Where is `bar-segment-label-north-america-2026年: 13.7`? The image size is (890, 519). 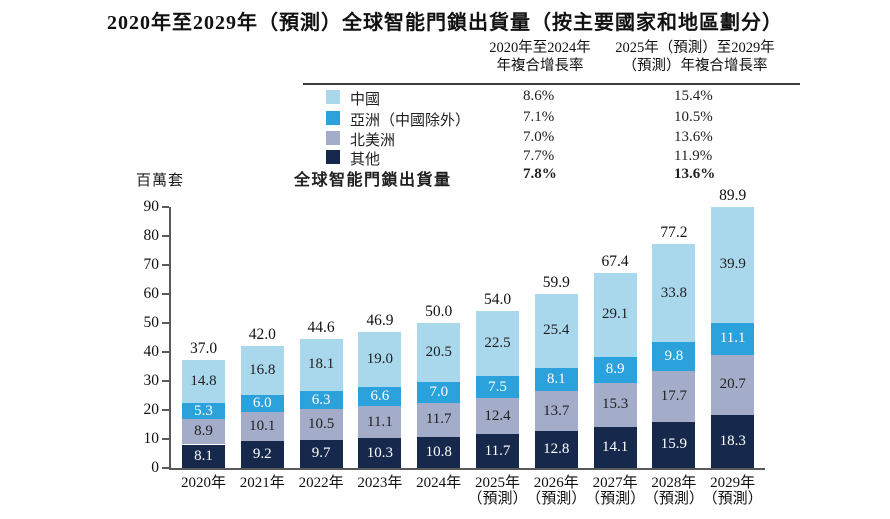 bar-segment-label-north-america-2026年: 13.7 is located at coordinates (556, 410).